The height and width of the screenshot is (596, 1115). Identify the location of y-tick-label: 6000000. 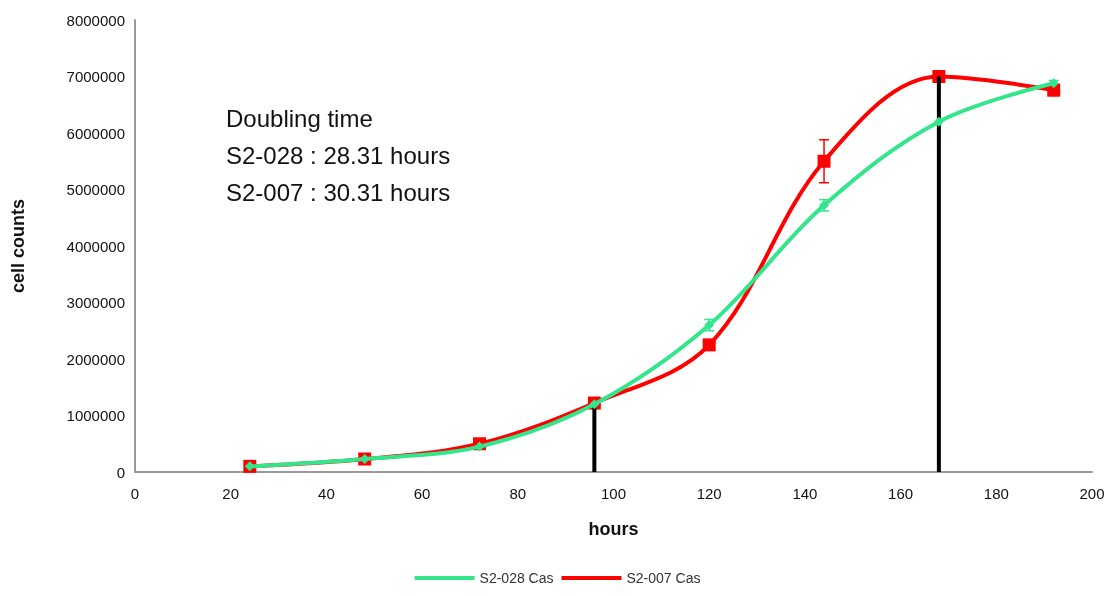
(95, 133).